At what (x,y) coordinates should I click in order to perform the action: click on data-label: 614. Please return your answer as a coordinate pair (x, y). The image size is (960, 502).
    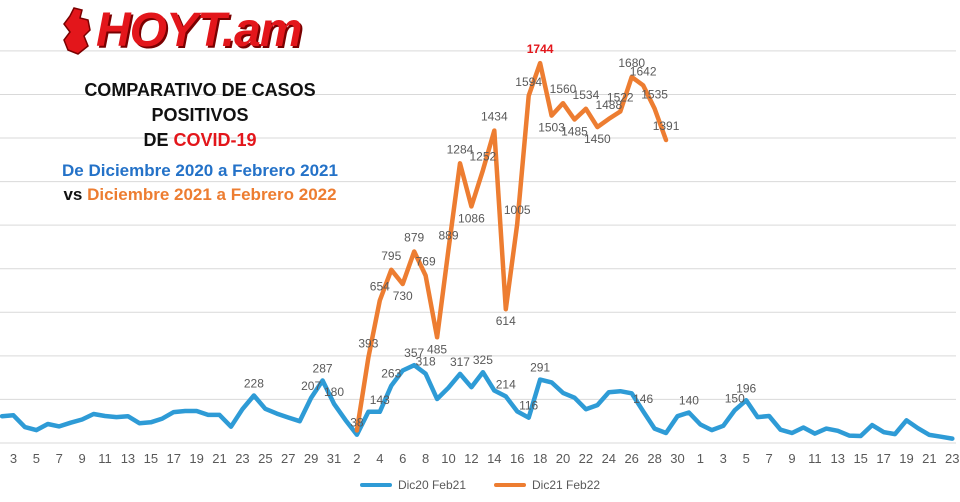
    Looking at the image, I should click on (506, 321).